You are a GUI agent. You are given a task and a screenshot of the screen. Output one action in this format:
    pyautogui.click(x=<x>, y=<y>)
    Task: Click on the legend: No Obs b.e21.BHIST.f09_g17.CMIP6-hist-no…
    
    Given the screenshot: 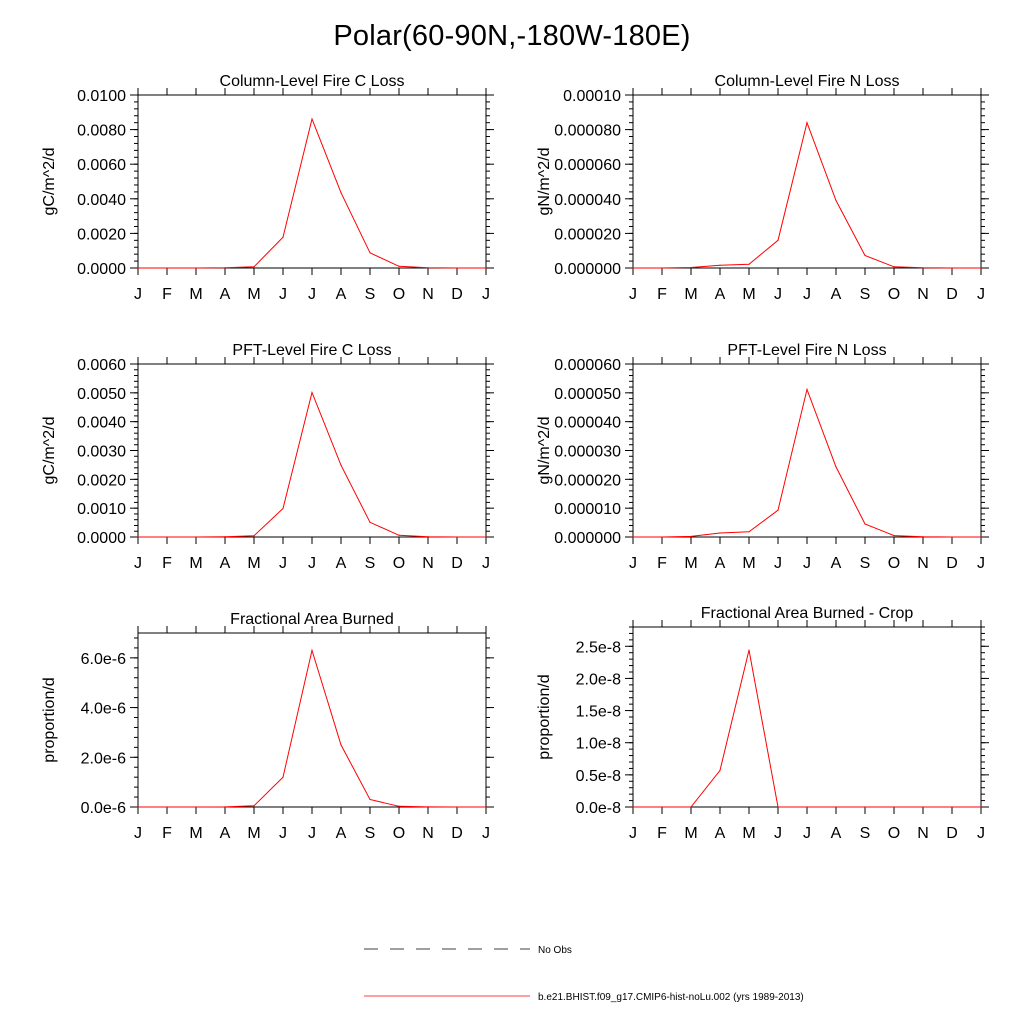 What is the action you would take?
    pyautogui.click(x=584, y=974)
    